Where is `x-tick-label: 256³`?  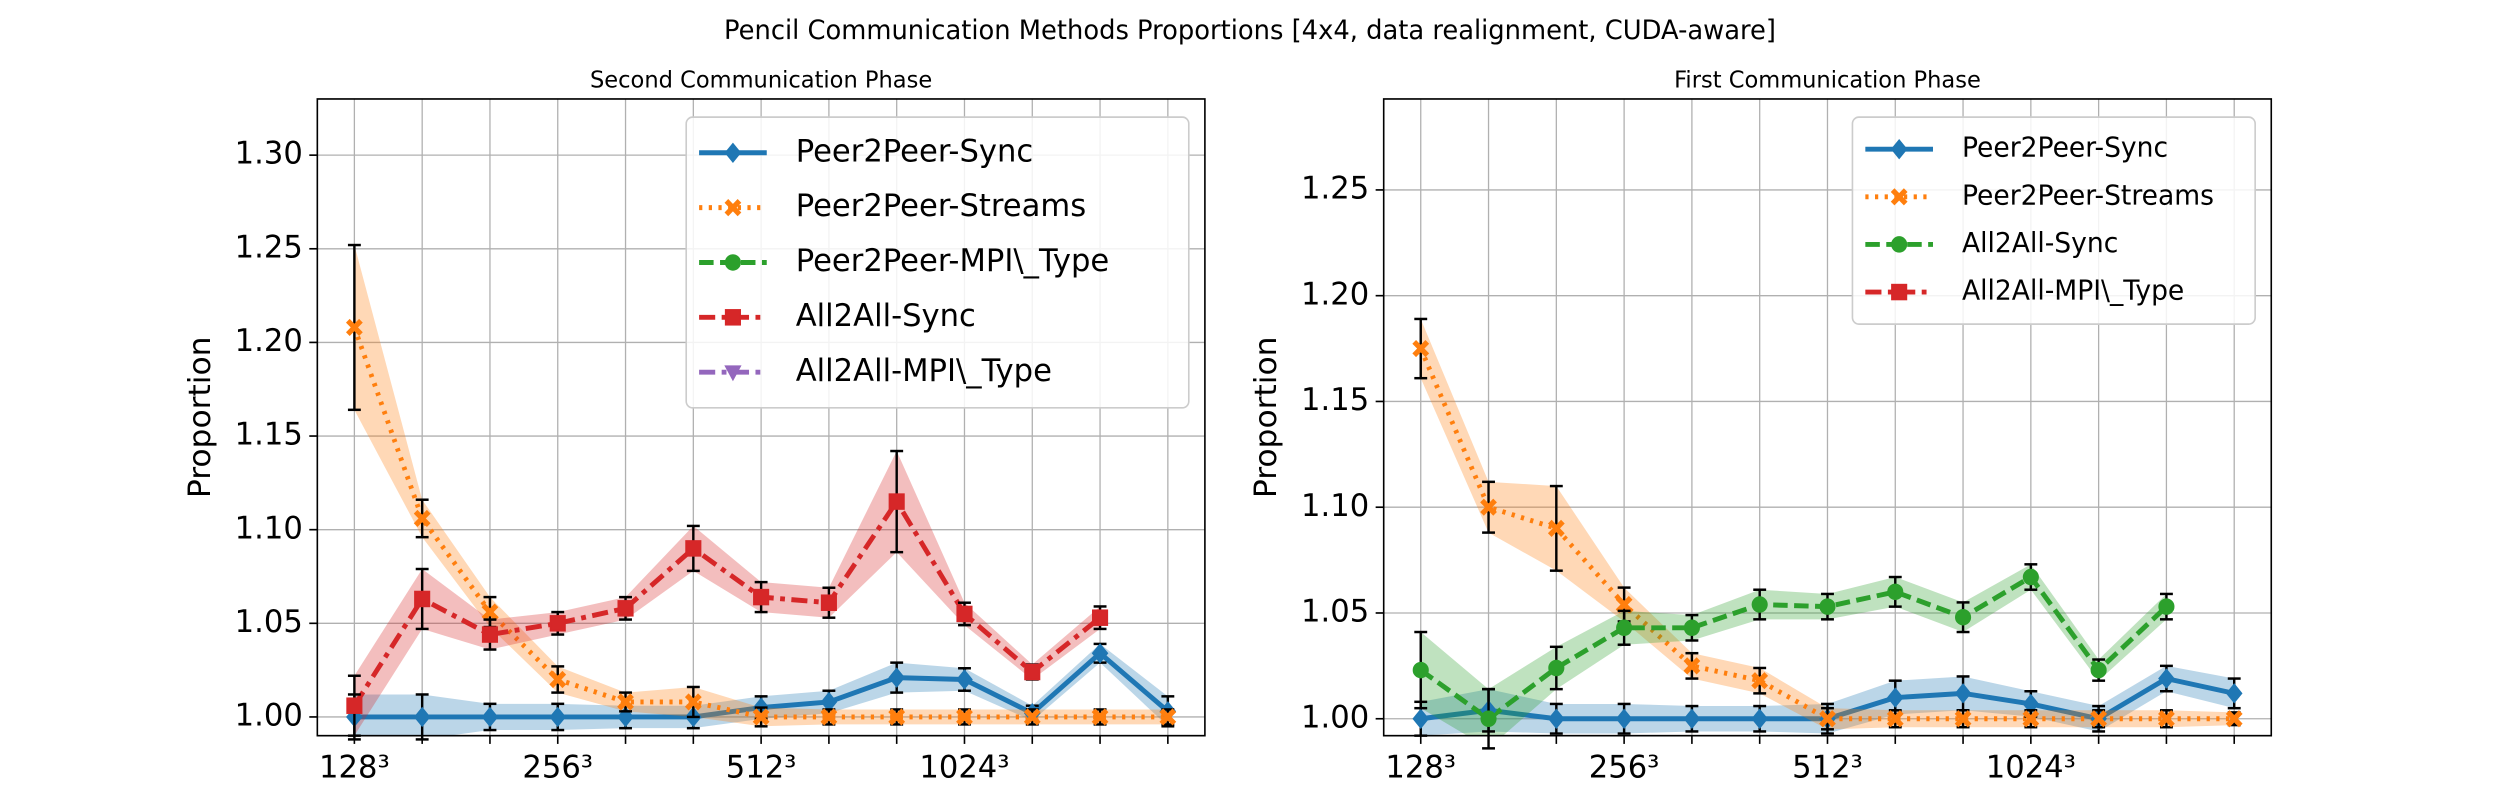
x-tick-label: 256³ is located at coordinates (1624, 767).